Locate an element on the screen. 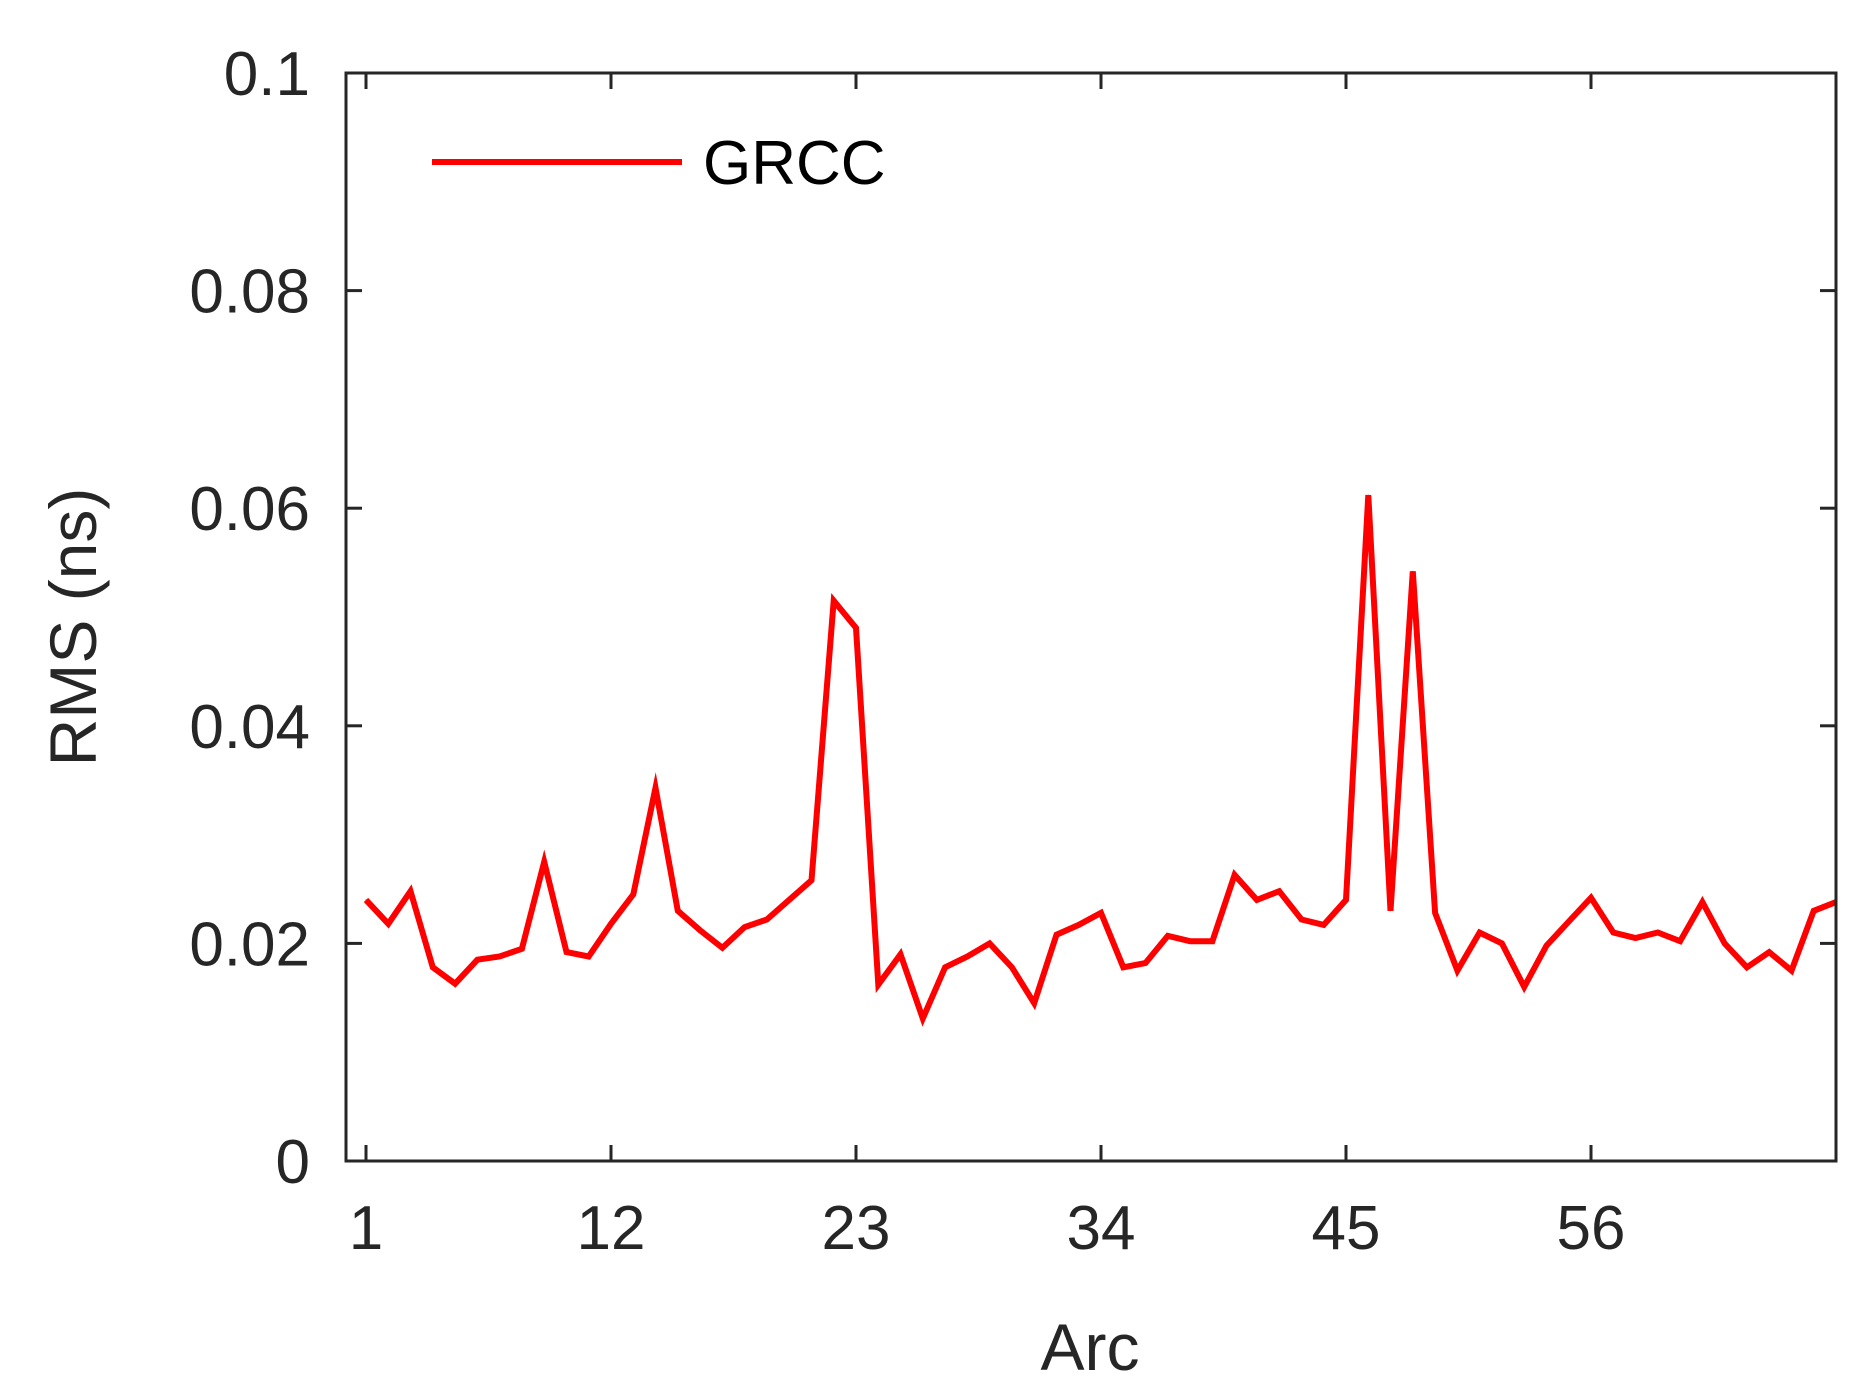 The image size is (1872, 1399). x-tick-label: 12 is located at coordinates (611, 1228).